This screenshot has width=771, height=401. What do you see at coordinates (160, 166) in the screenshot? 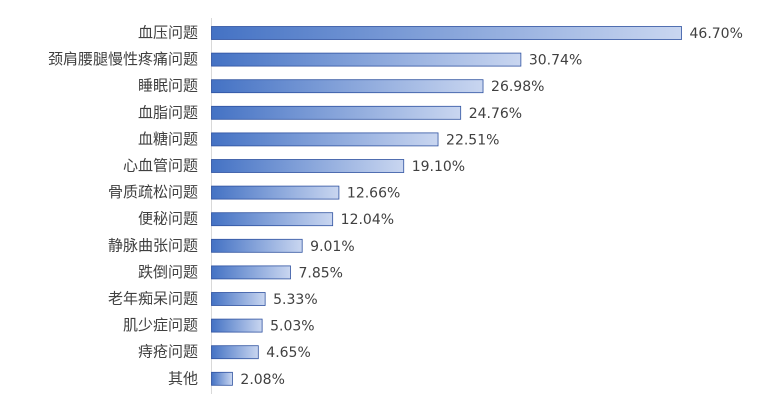
I see `category-label: 心血管问题` at bounding box center [160, 166].